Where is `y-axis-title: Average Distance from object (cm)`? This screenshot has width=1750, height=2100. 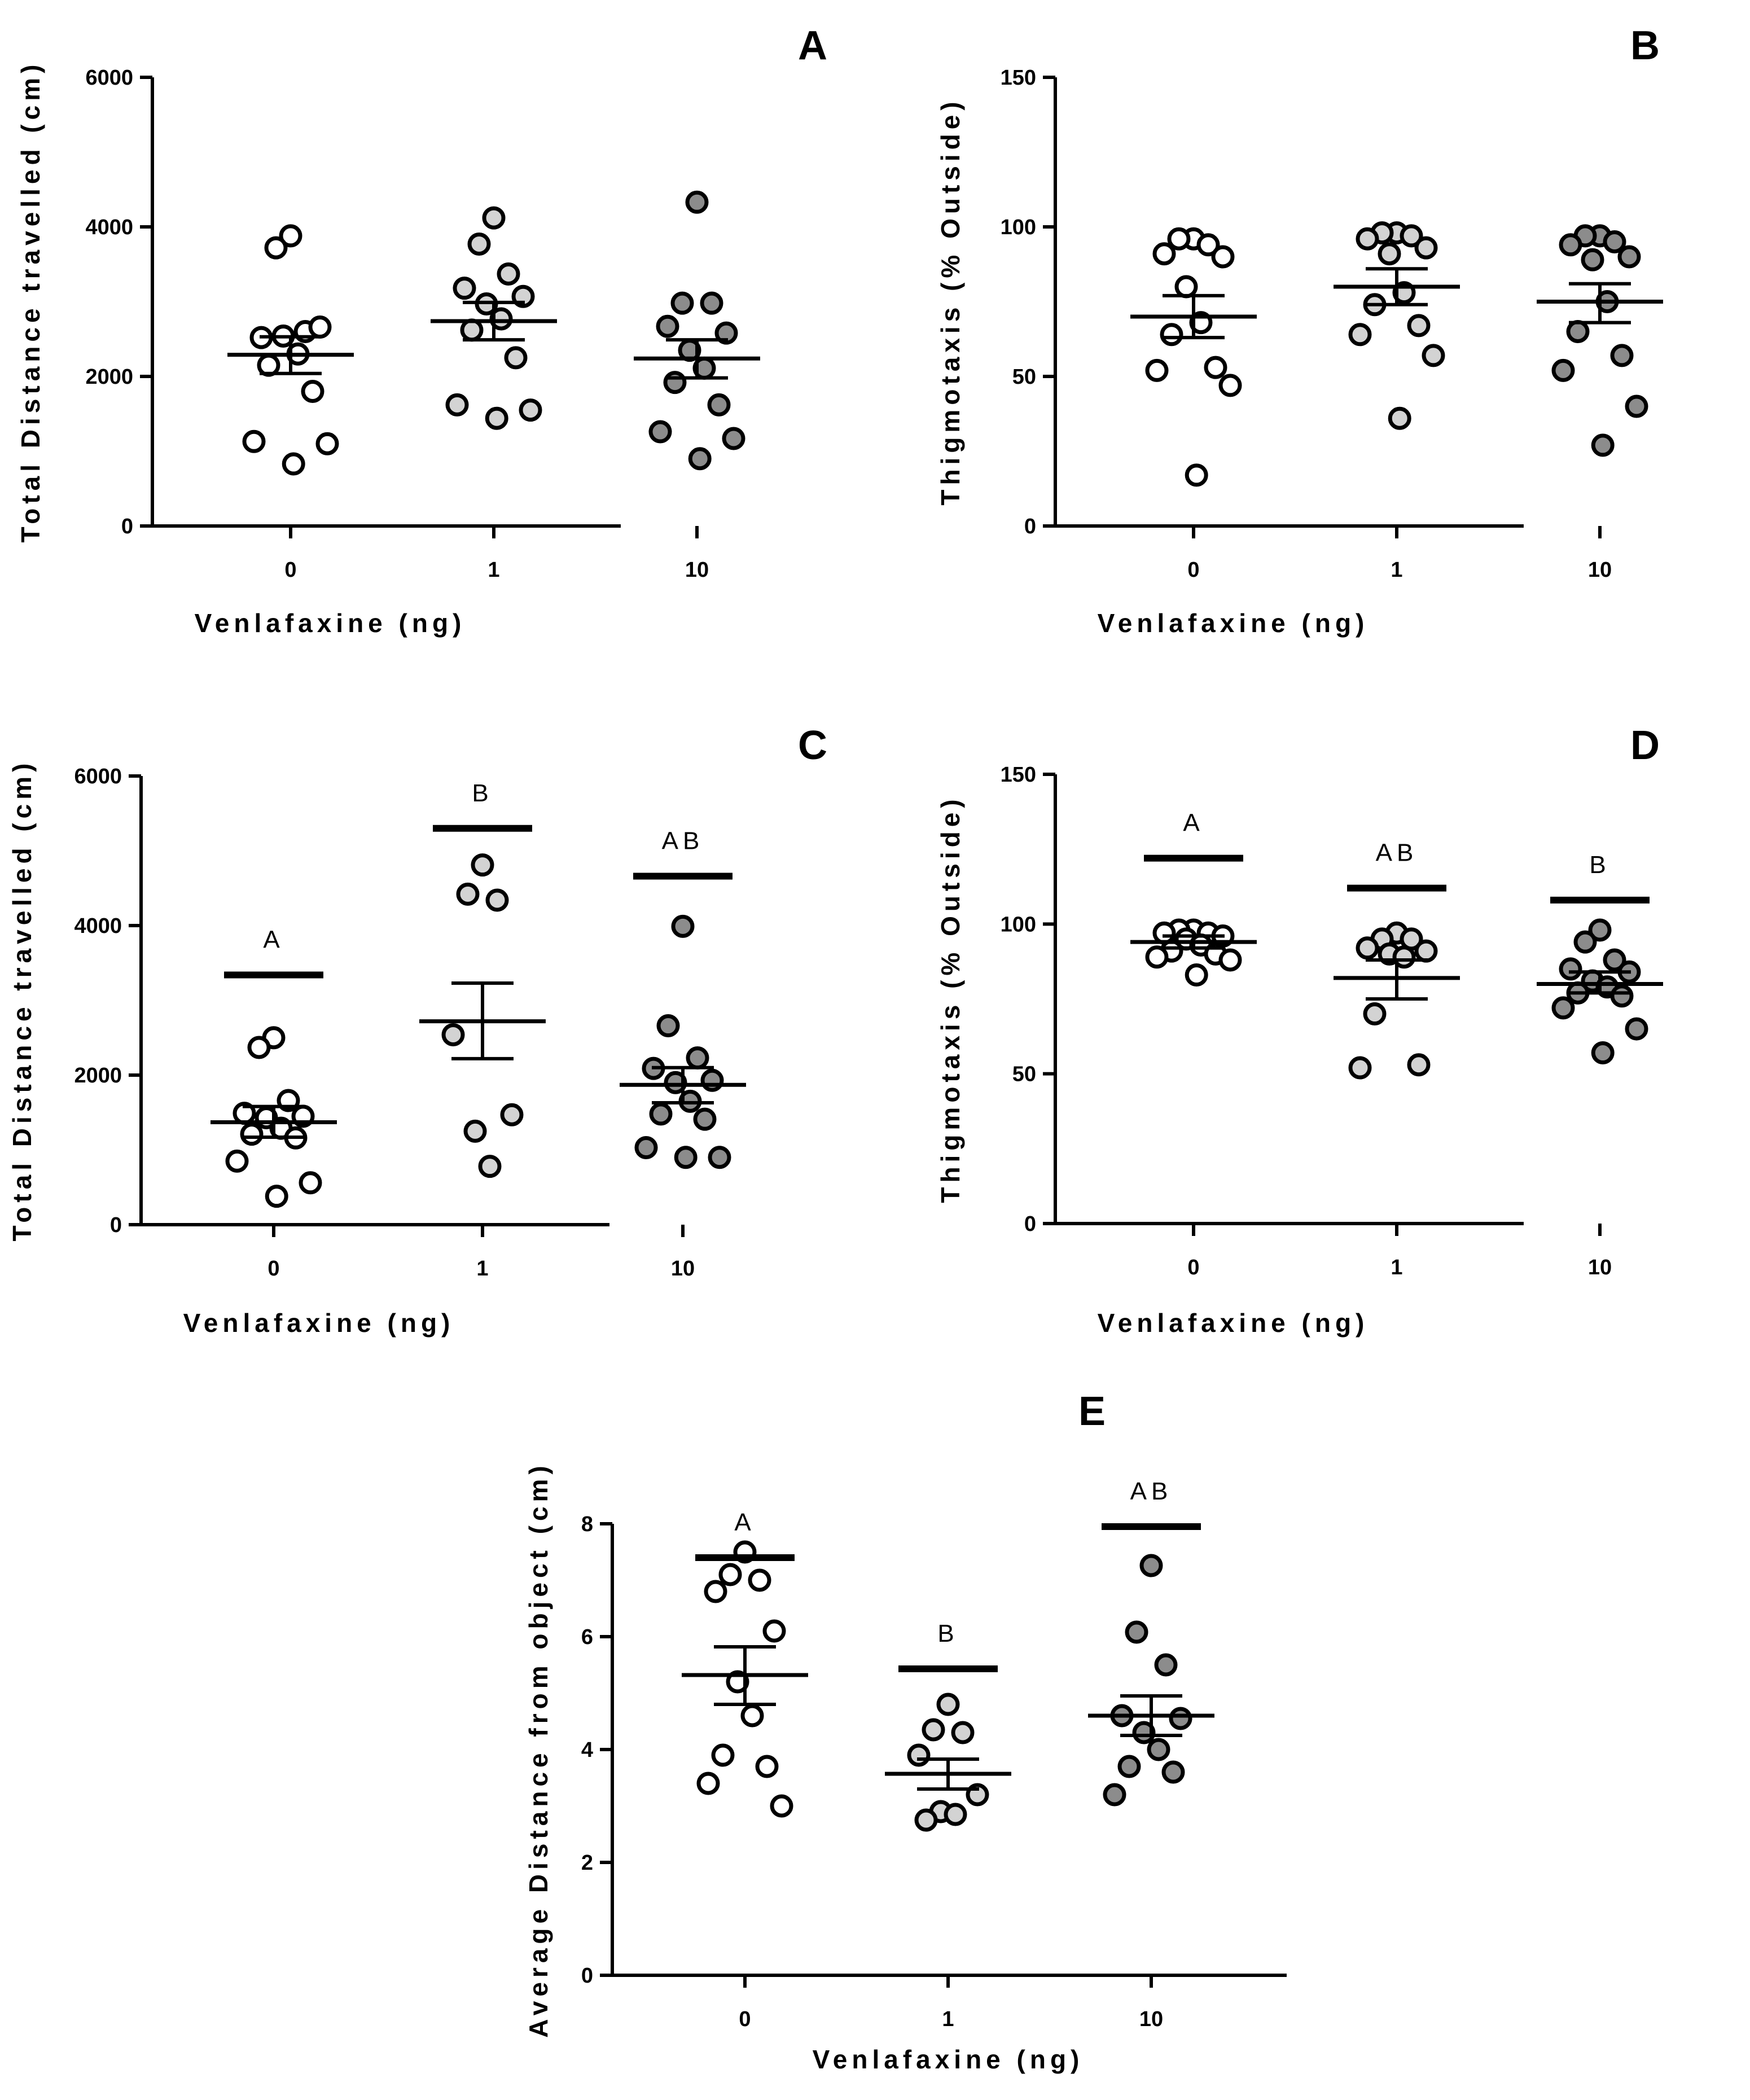 y-axis-title: Average Distance from object (cm) is located at coordinates (538, 1749).